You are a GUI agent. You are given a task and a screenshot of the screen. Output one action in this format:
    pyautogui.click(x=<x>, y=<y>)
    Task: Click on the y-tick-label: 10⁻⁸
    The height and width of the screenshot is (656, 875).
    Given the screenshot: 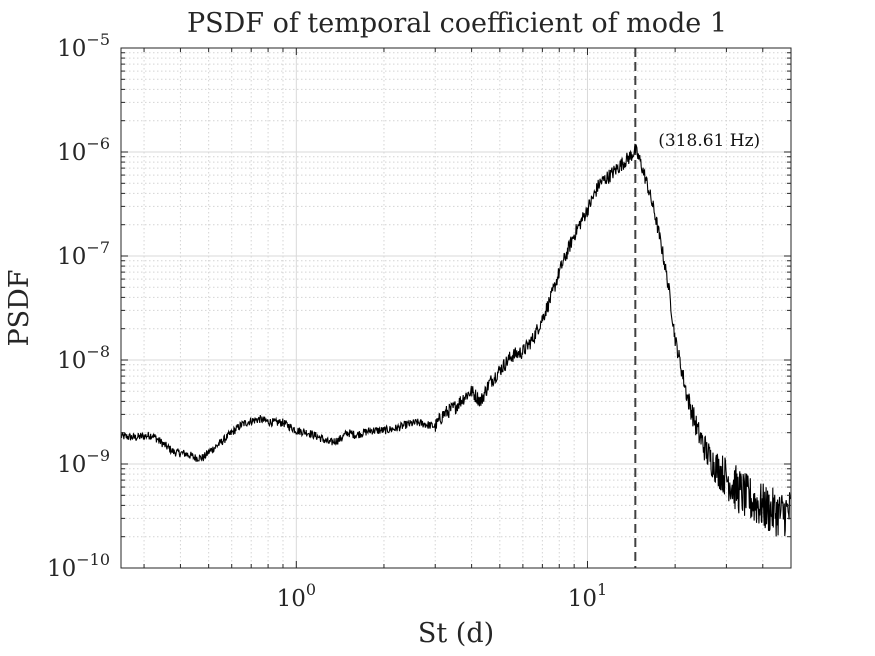 What is the action you would take?
    pyautogui.click(x=83, y=358)
    